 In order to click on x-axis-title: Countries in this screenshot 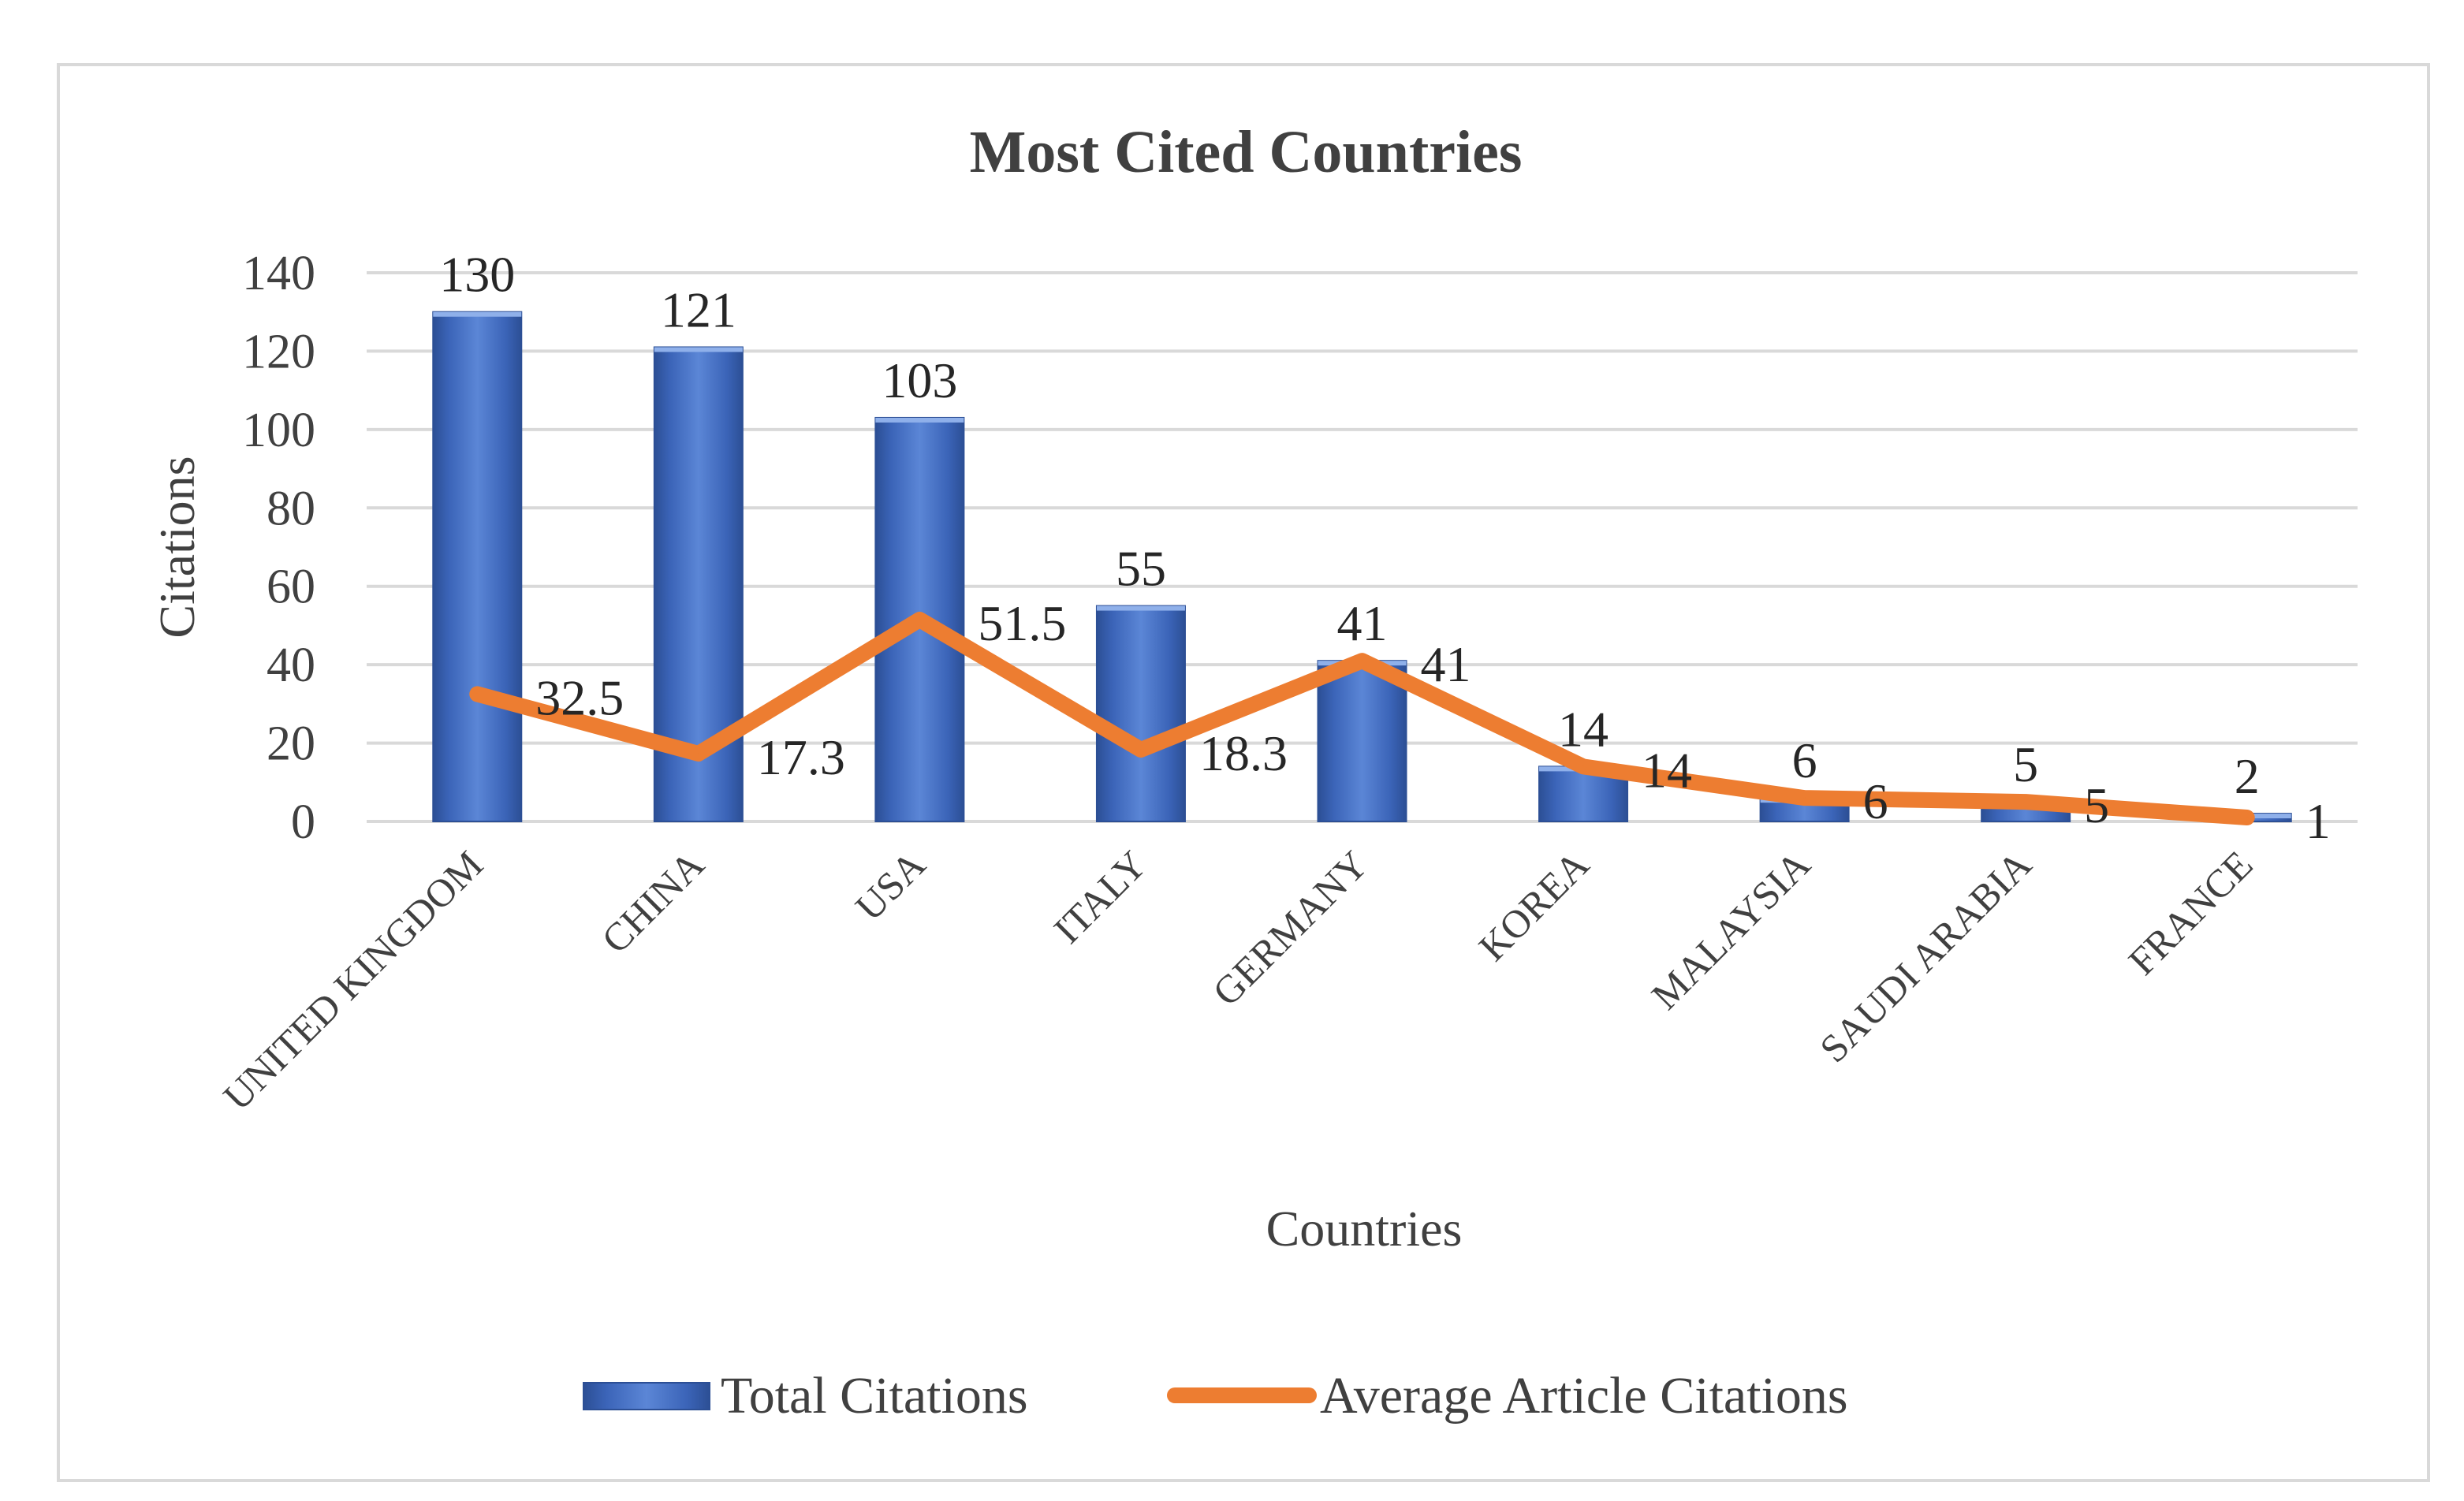, I will do `click(1364, 1229)`.